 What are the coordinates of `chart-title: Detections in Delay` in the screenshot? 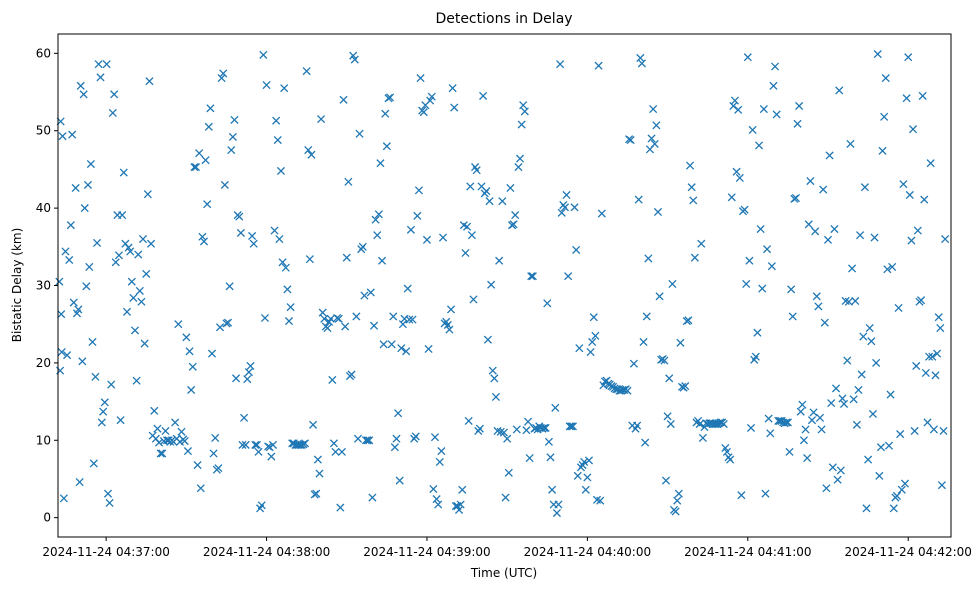 It's located at (503, 19).